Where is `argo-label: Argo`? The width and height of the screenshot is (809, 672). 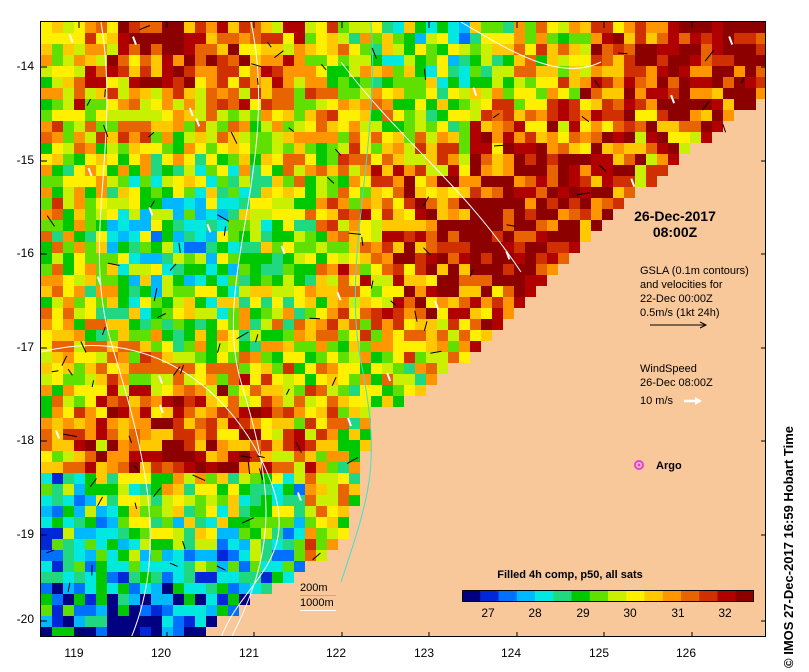
argo-label: Argo is located at coordinates (669, 466).